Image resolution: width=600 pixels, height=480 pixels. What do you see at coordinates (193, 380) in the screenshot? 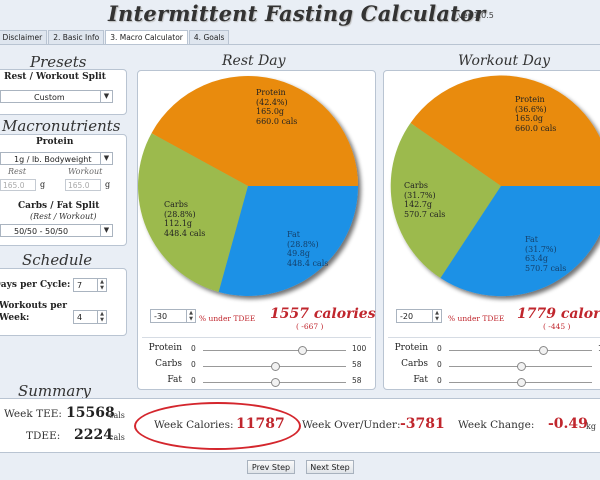
I see `rest-slider-min: 0` at bounding box center [193, 380].